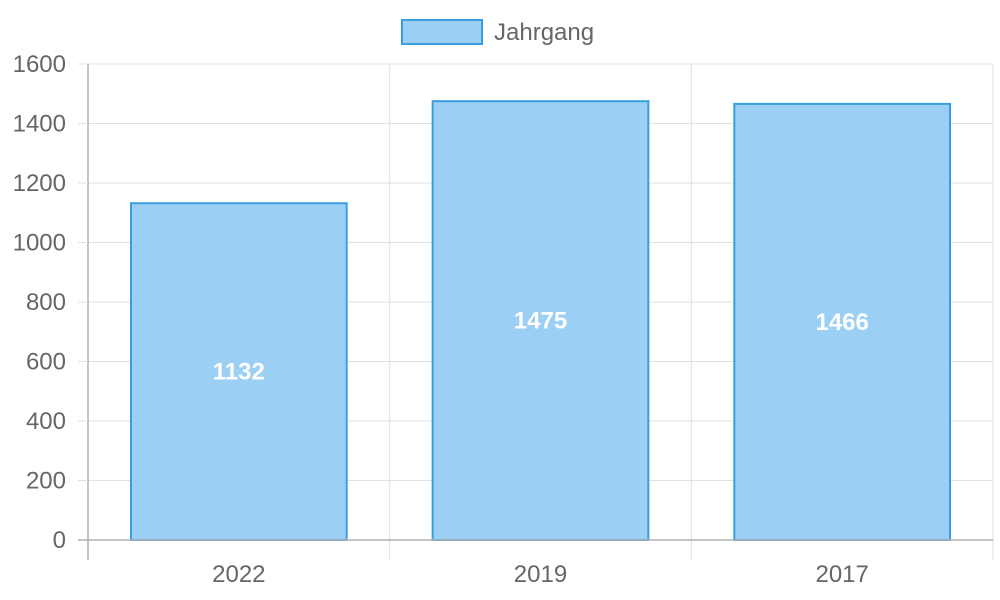 This screenshot has height=600, width=1000. I want to click on y-tick-label: 200, so click(46, 481).